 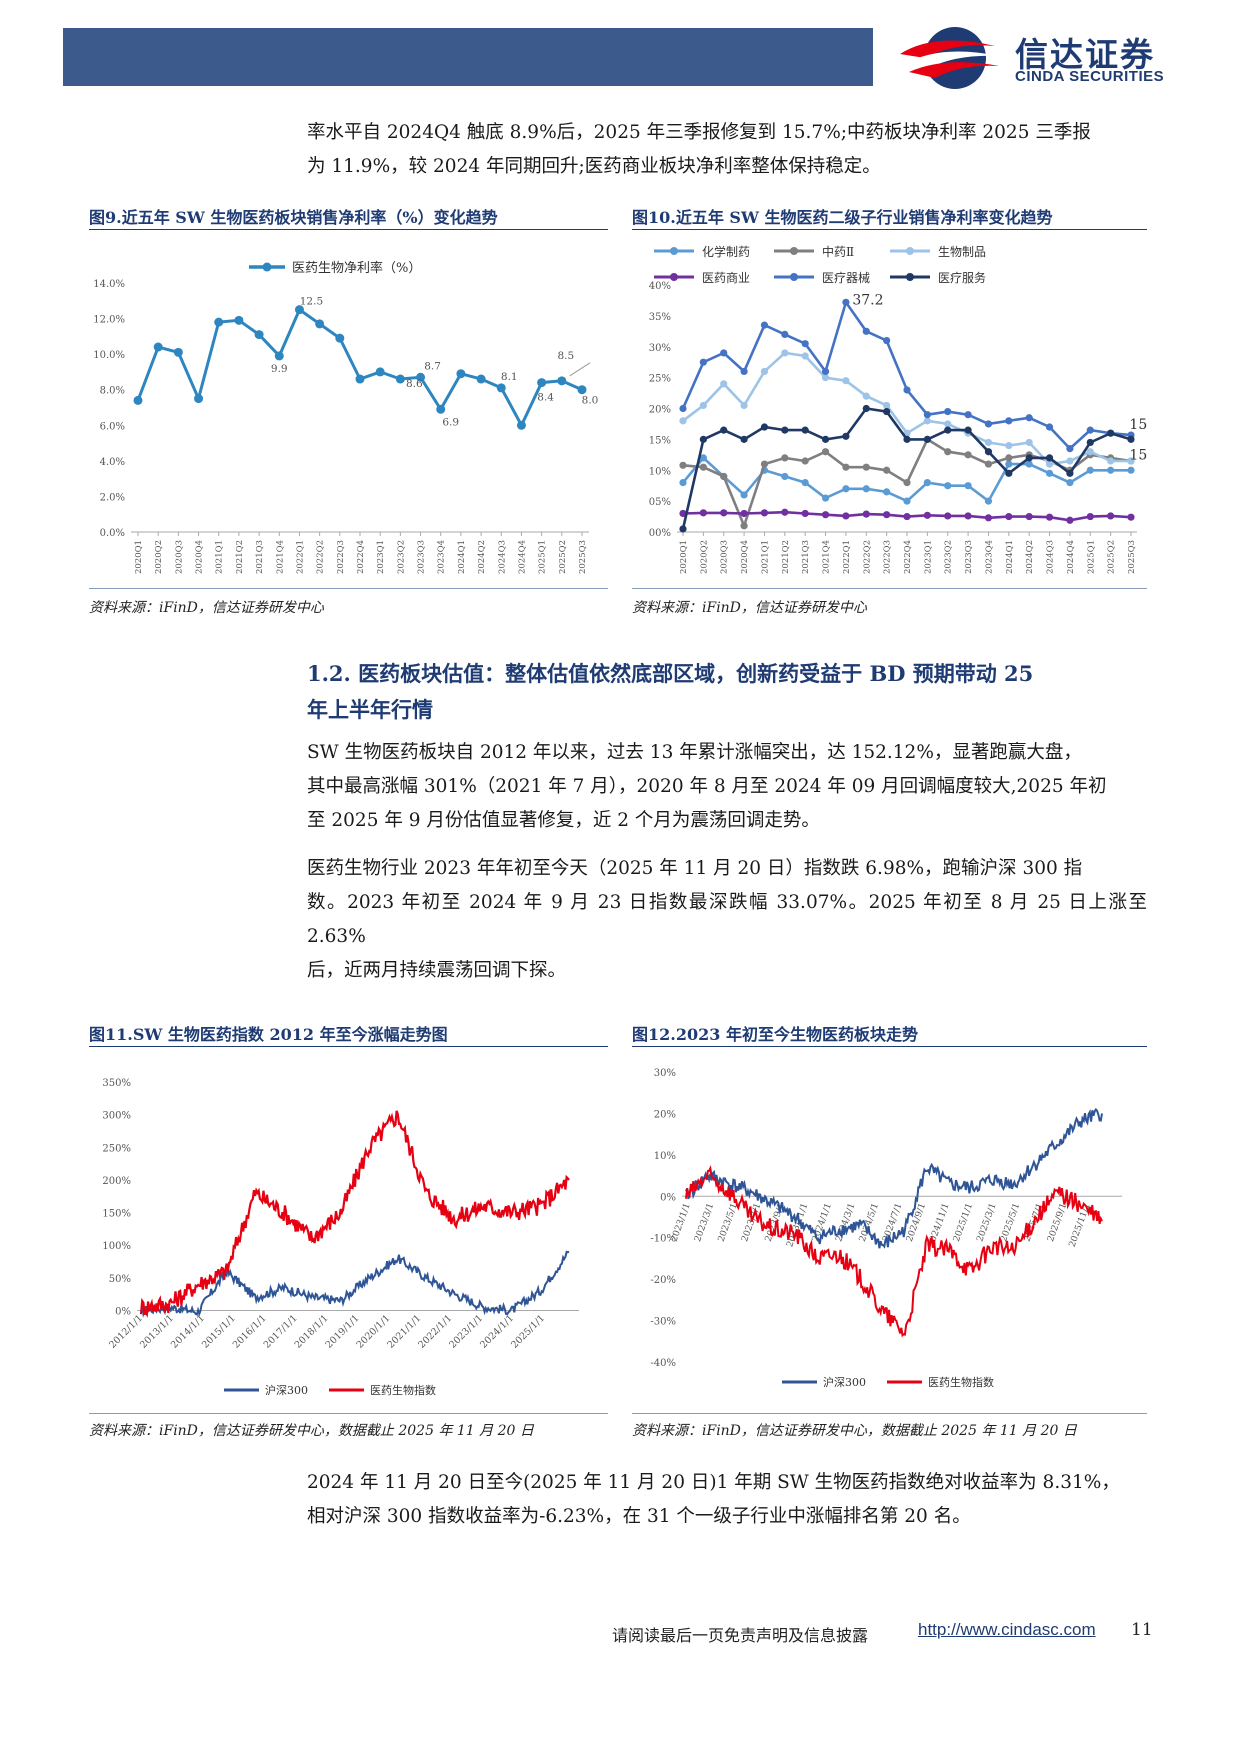 I want to click on fig9-xtick-label: 2024Q1, so click(x=462, y=557).